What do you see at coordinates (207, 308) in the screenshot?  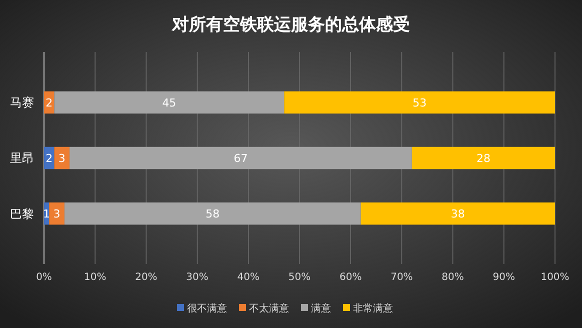 I see `legend-label: 很不满意` at bounding box center [207, 308].